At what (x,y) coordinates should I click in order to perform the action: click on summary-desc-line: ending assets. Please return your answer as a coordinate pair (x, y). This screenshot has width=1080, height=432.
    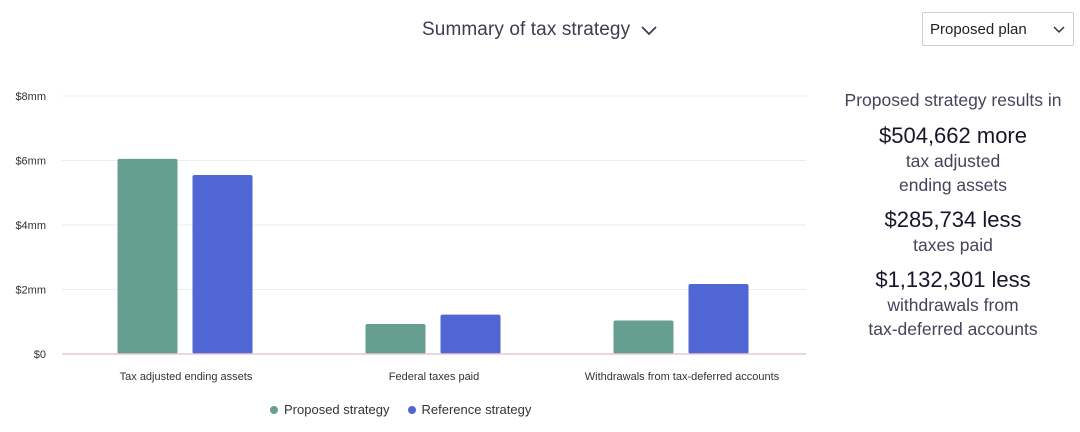
    Looking at the image, I should click on (953, 185).